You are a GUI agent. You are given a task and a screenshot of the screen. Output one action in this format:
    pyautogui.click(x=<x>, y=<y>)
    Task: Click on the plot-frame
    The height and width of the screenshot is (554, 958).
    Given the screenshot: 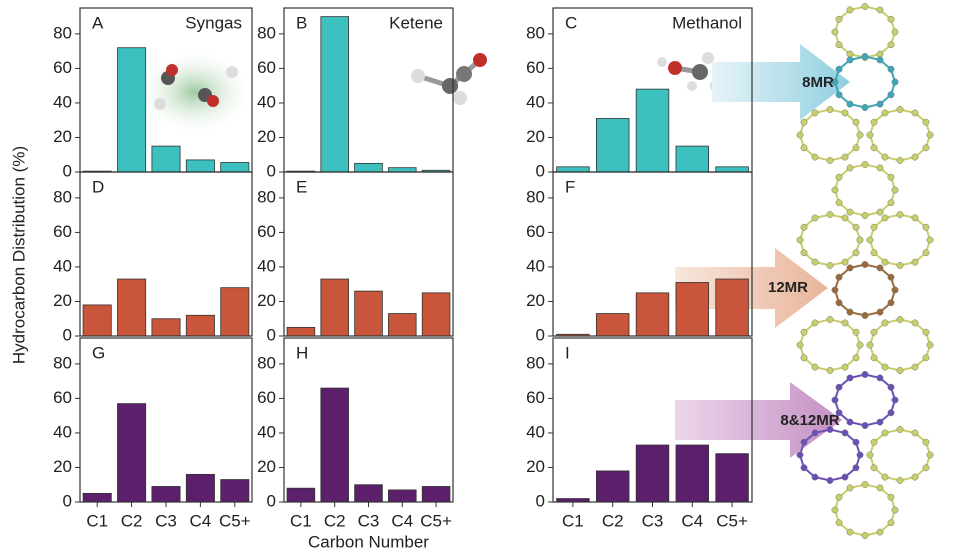 What is the action you would take?
    pyautogui.click(x=652, y=420)
    